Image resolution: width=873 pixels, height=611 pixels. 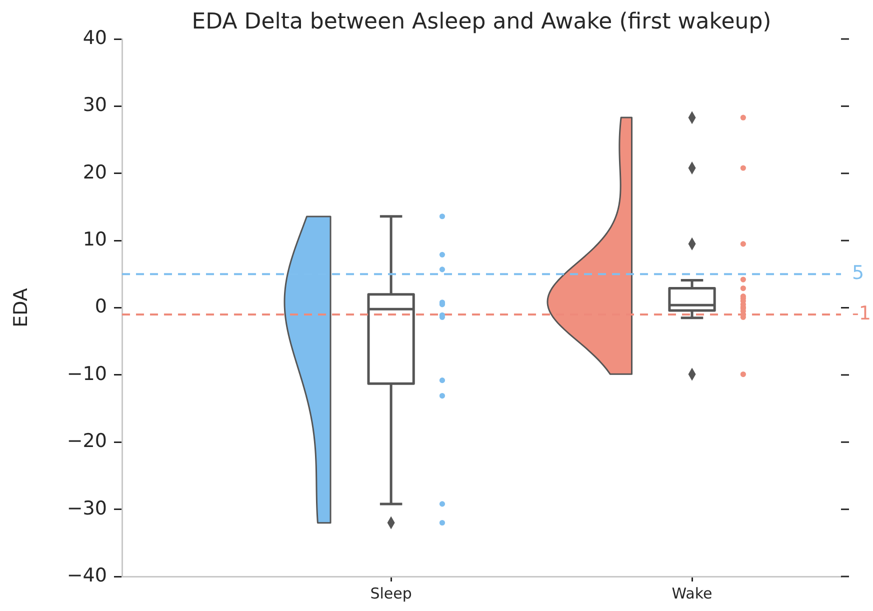 What do you see at coordinates (94, 105) in the screenshot?
I see `y-tick-label: 30` at bounding box center [94, 105].